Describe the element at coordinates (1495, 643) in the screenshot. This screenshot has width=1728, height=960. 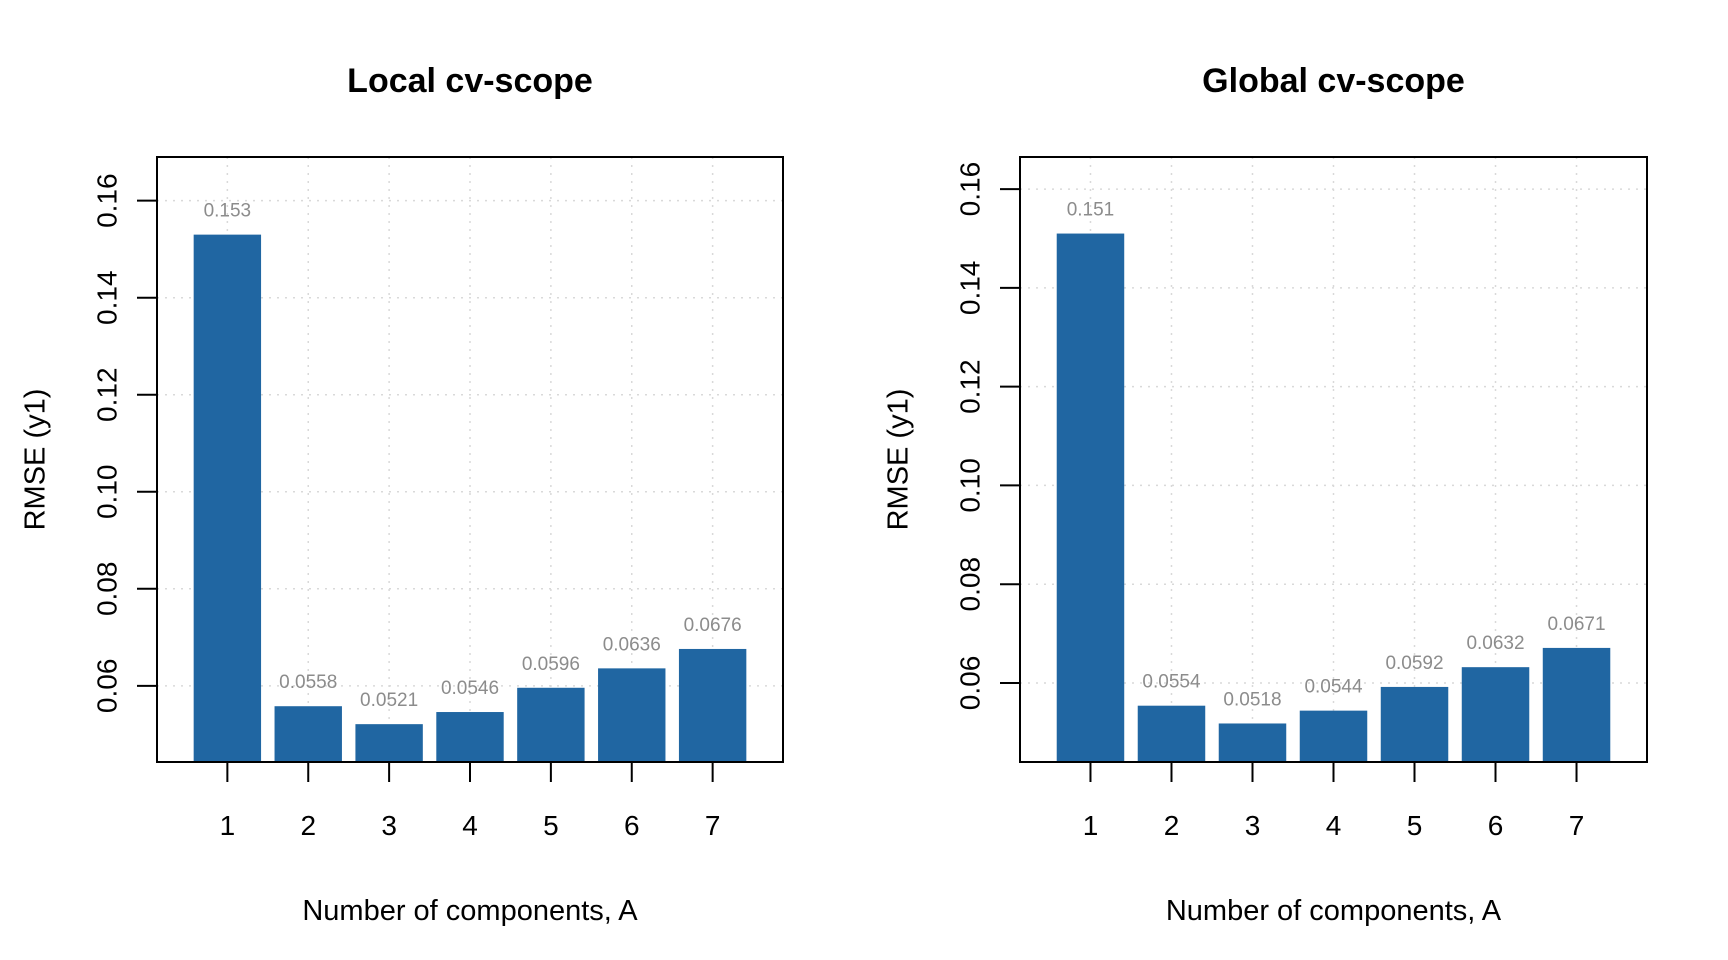
I see `data-label: 0.0632` at that location.